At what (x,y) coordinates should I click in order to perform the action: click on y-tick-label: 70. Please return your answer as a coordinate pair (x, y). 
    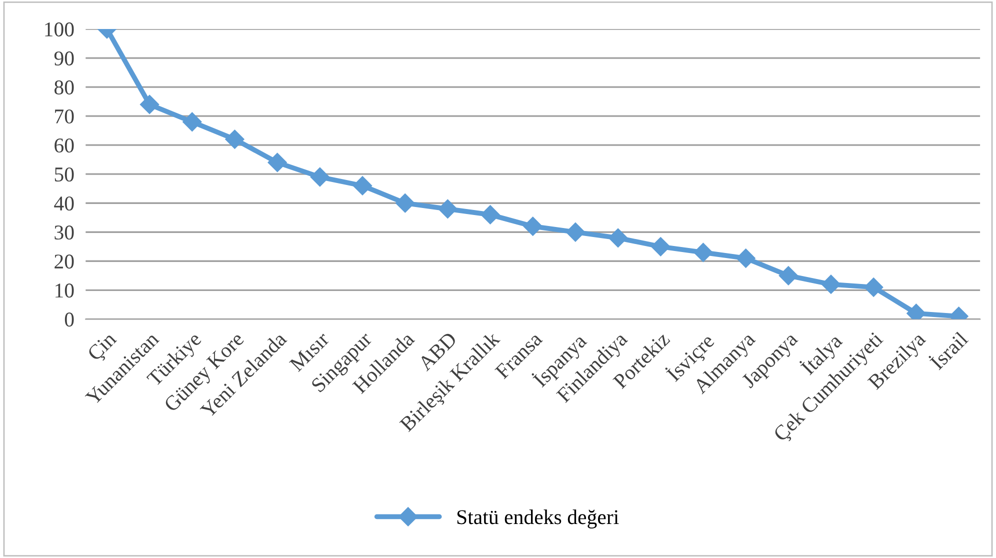
    Looking at the image, I should click on (64, 116).